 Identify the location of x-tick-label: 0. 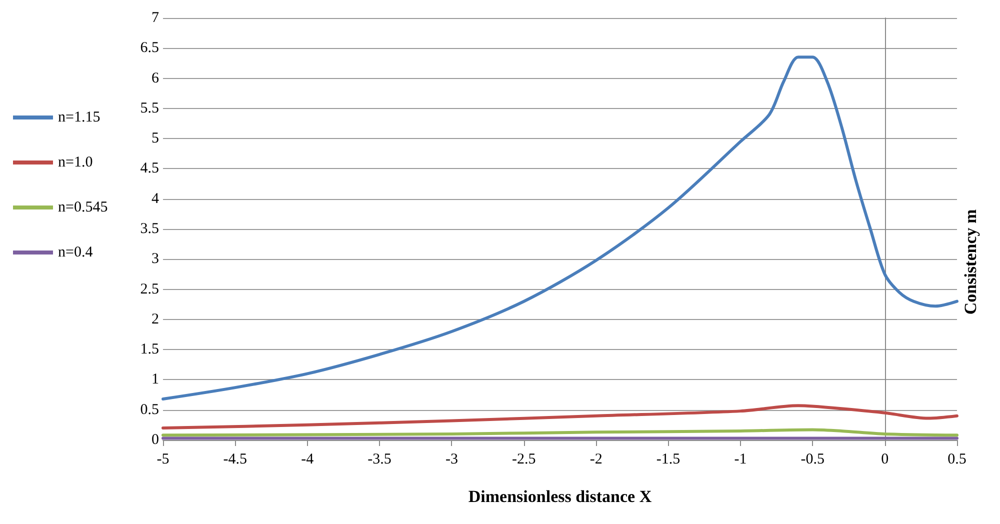
(885, 460).